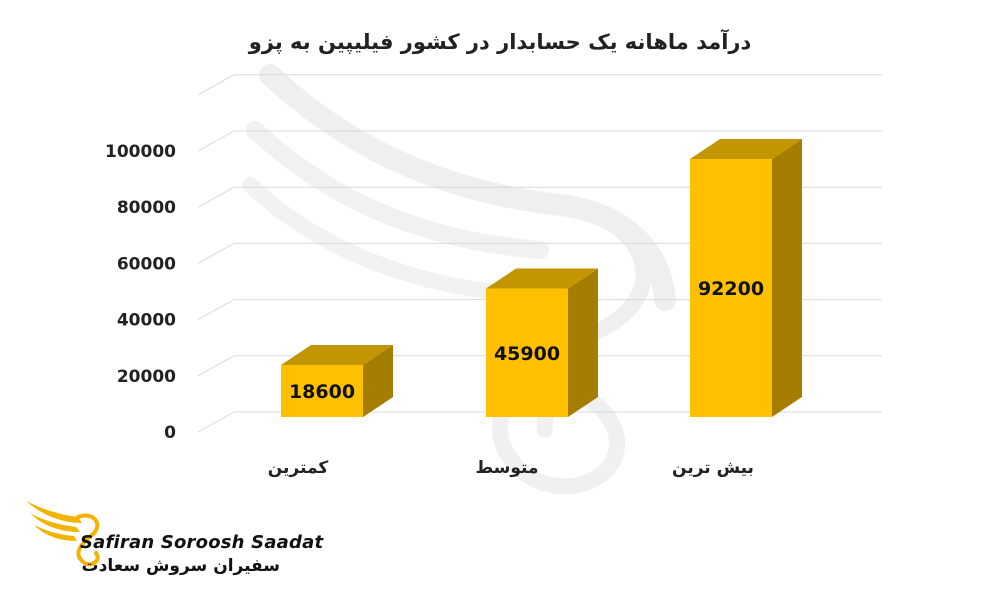 The image size is (1000, 600). What do you see at coordinates (713, 468) in the screenshot?
I see `category-label: بیش ترین` at bounding box center [713, 468].